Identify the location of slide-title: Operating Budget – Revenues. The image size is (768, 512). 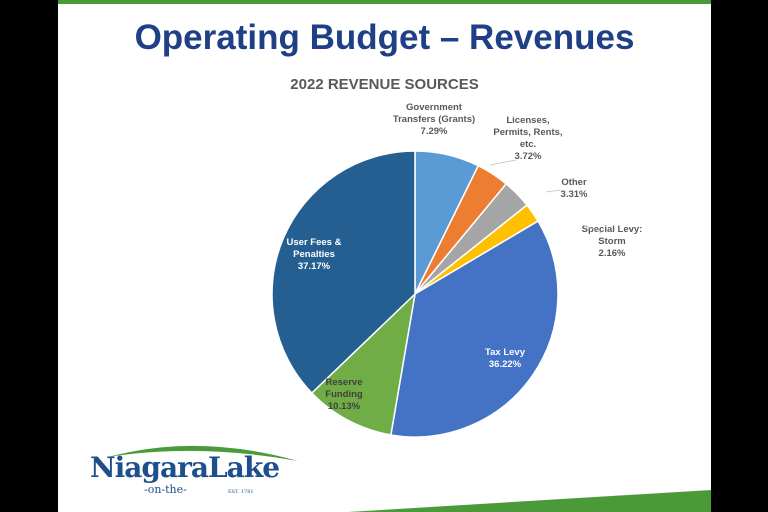
(384, 37).